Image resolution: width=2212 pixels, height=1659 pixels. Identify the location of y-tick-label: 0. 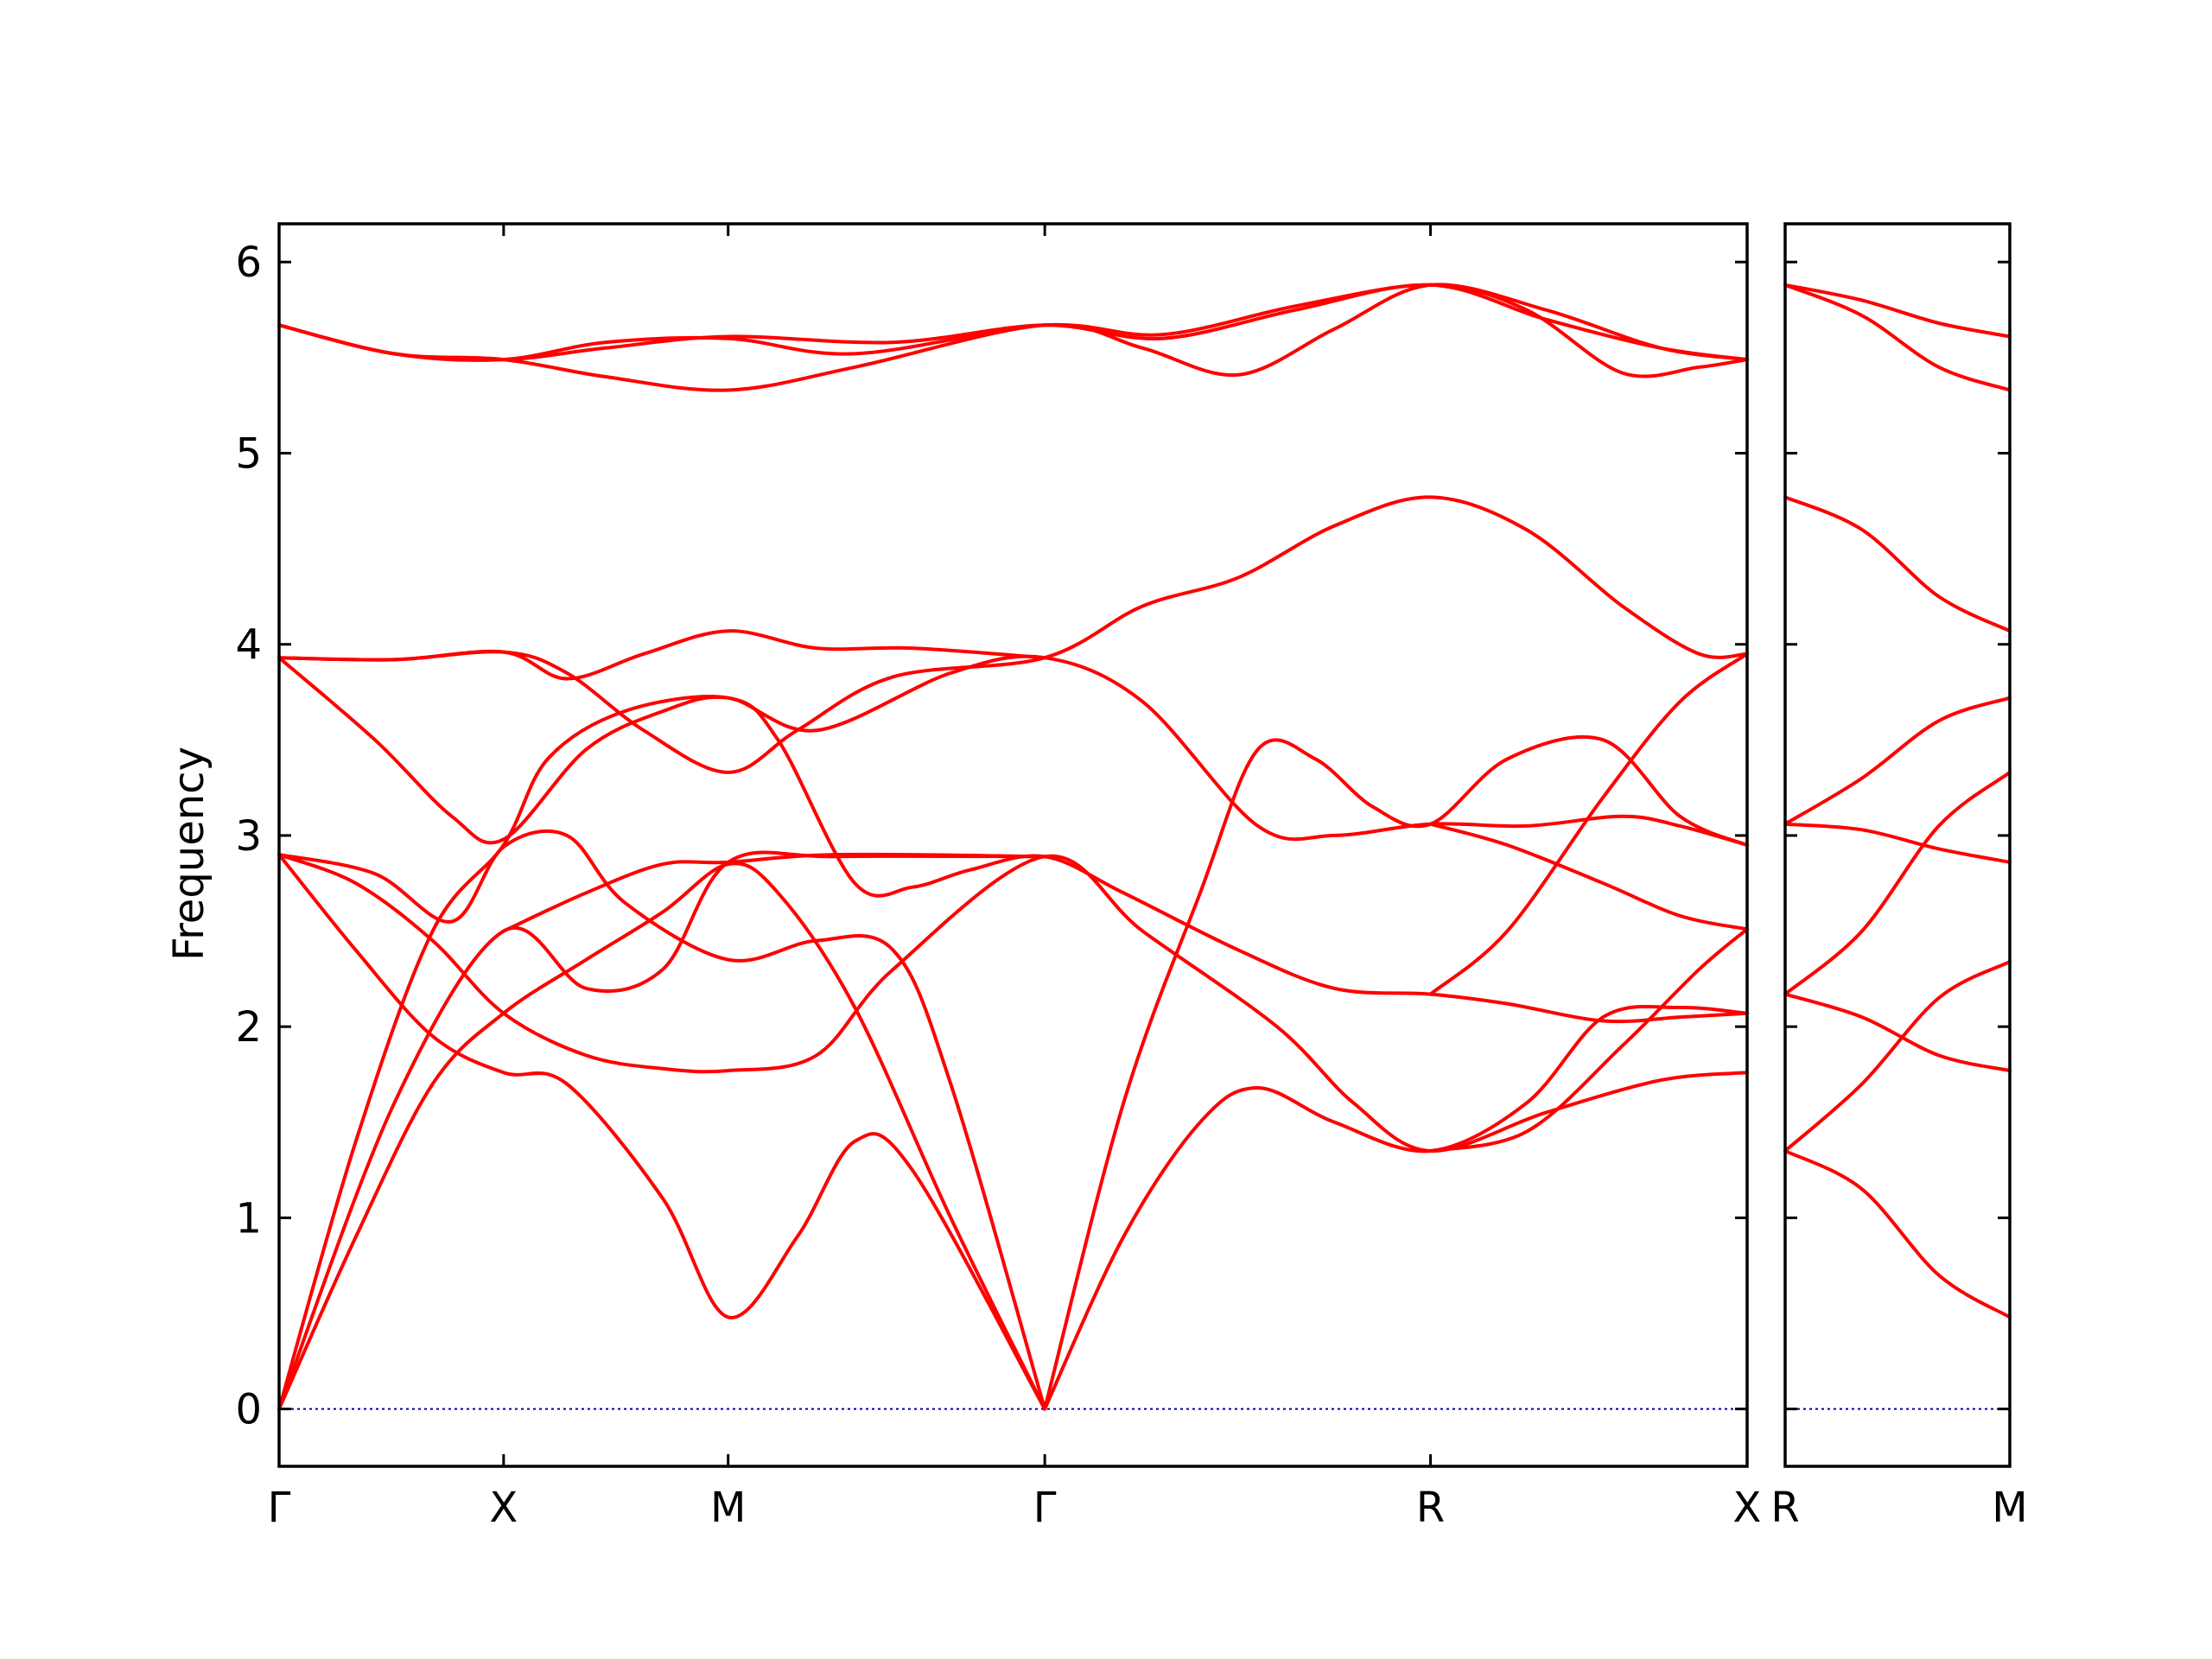
(248, 1410).